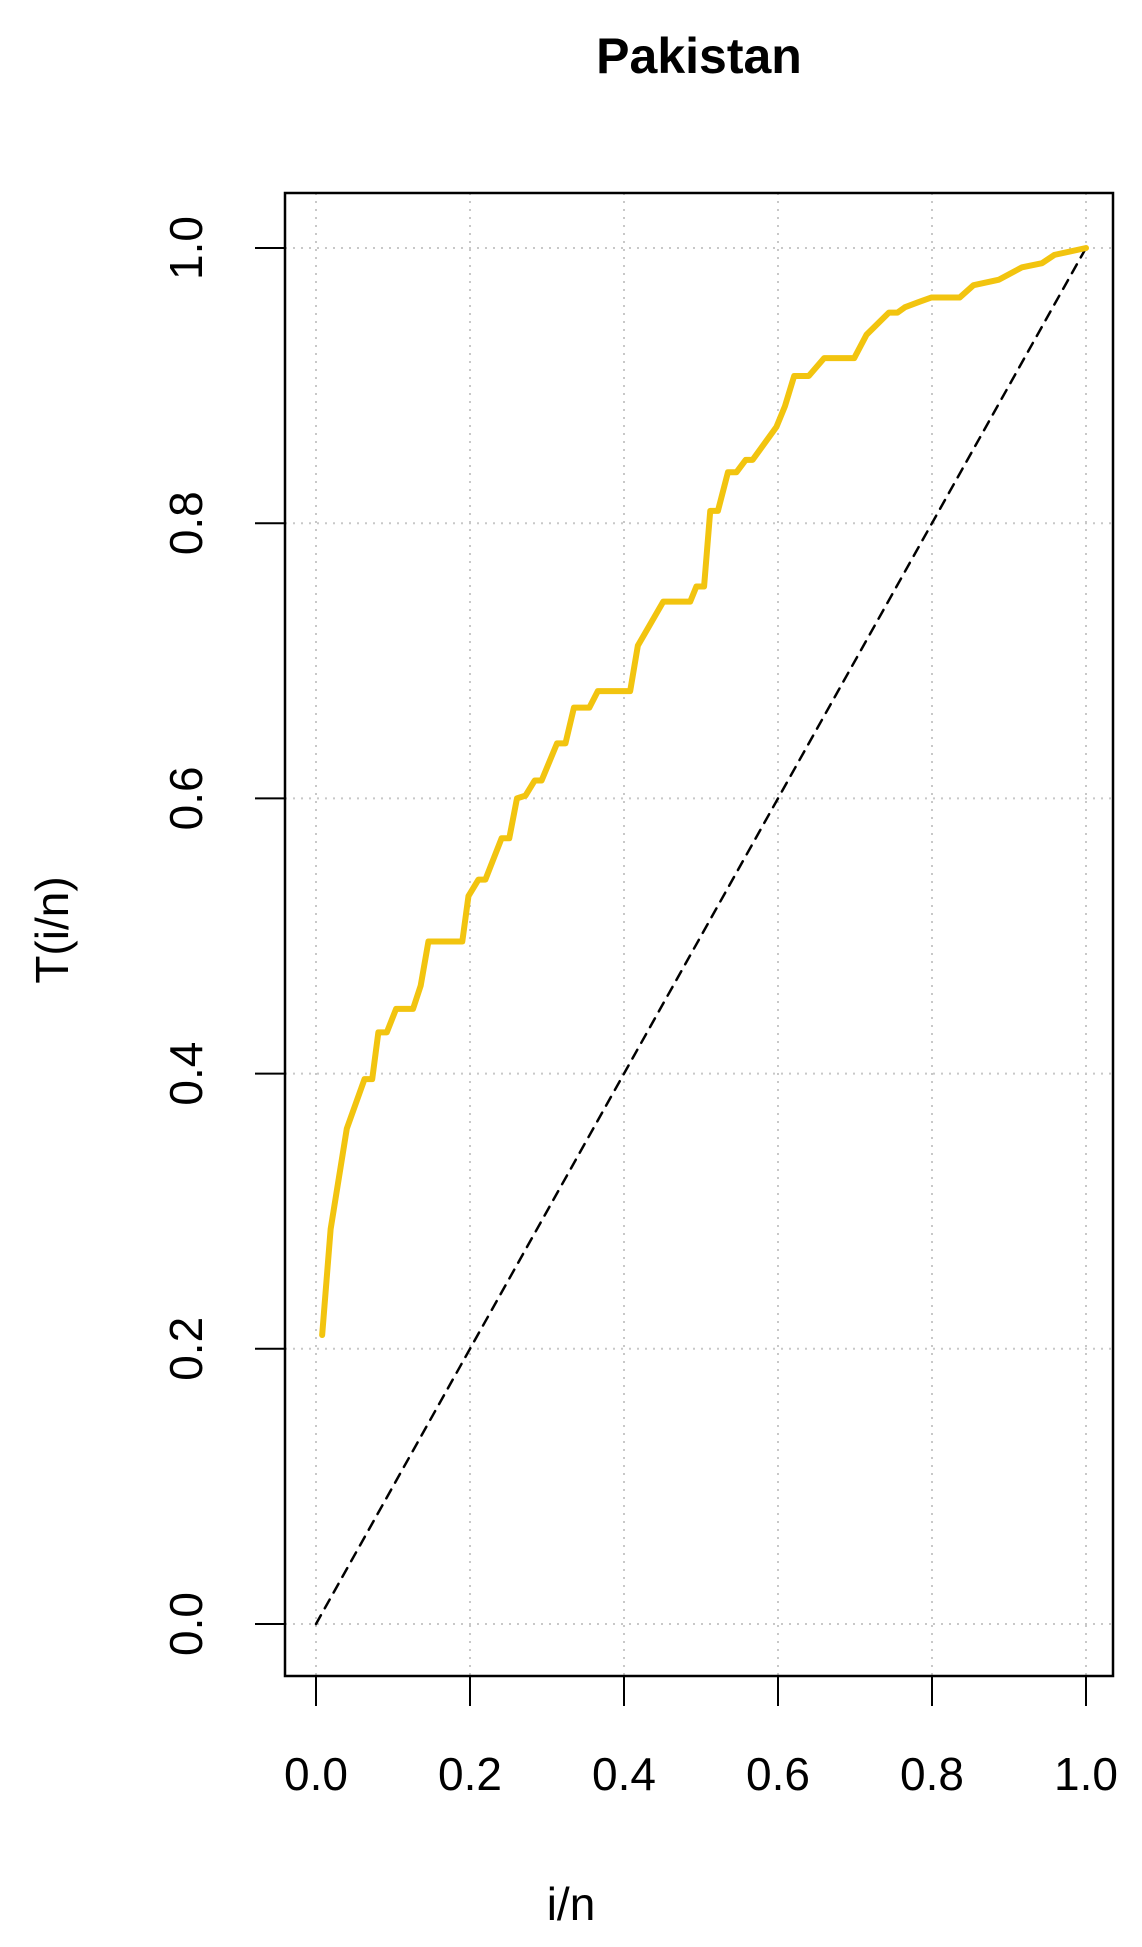  I want to click on y-tick-label: 0.2, so click(186, 1349).